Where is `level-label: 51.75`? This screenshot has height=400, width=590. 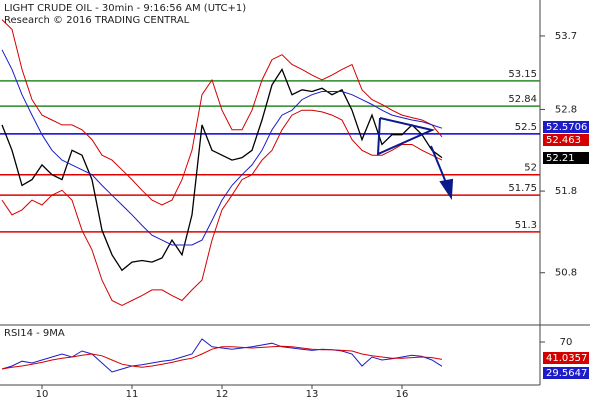 level-label: 51.75 is located at coordinates (522, 188).